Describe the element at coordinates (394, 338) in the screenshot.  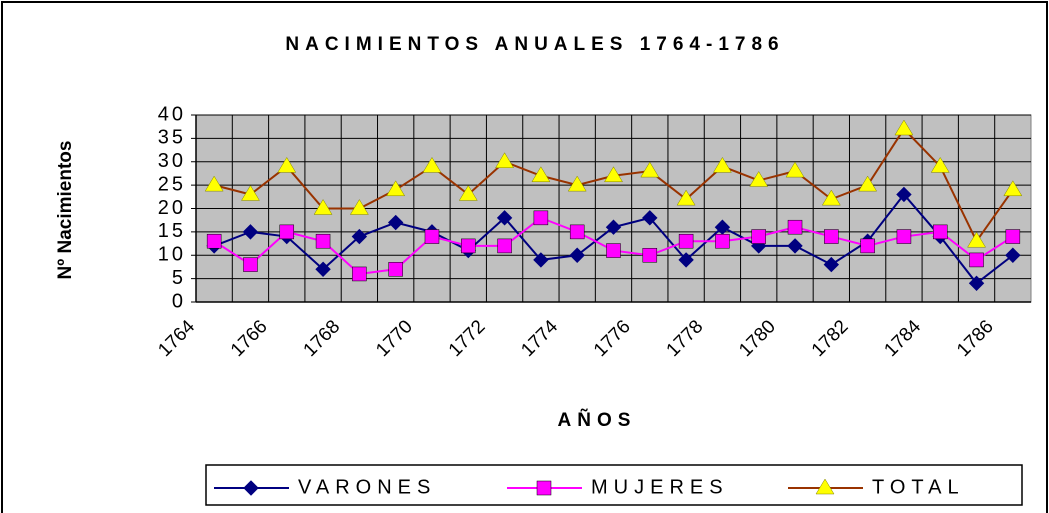
I see `x-tick-label: 1770` at that location.